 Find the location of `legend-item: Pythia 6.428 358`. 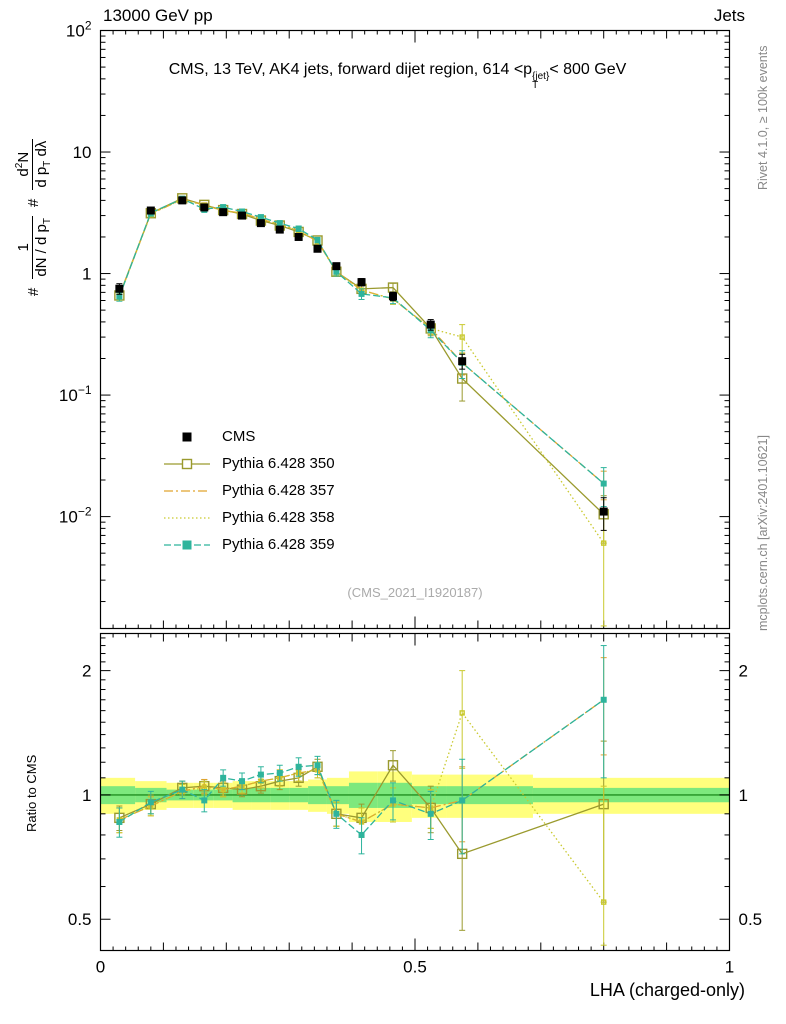

legend-item: Pythia 6.428 358 is located at coordinates (248, 517).